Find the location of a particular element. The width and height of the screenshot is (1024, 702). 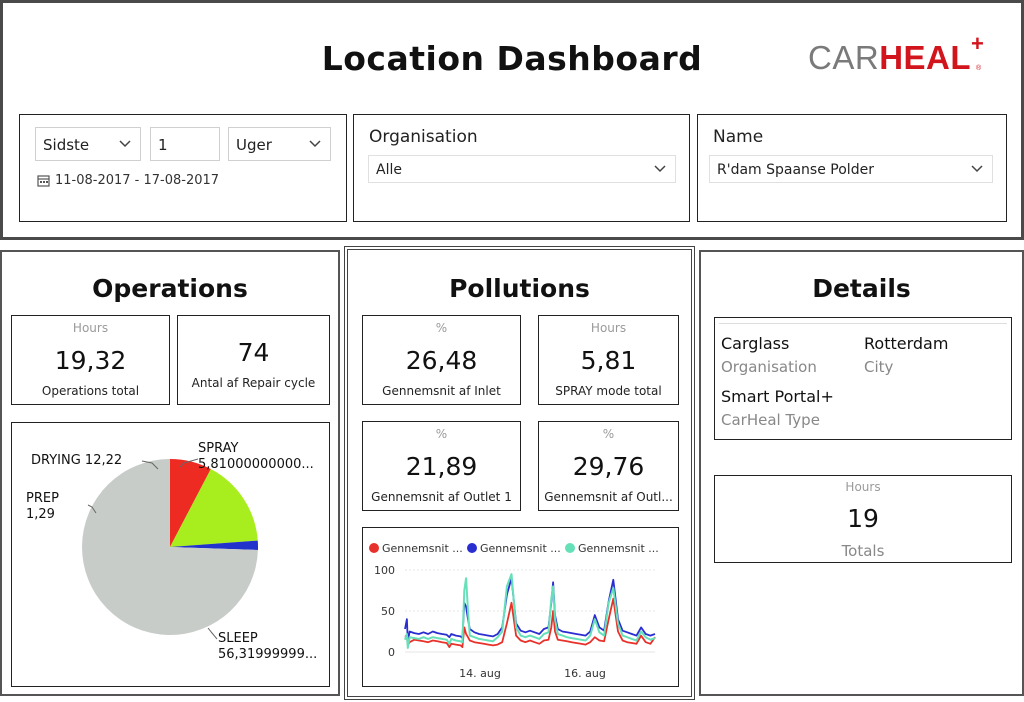

organisation-value: Carglass is located at coordinates (755, 343).